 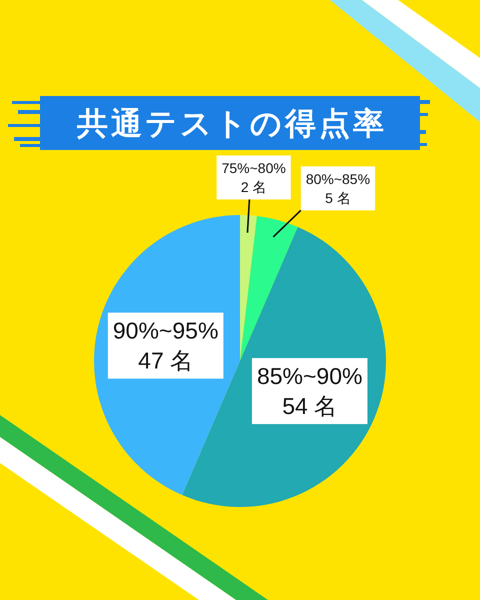 I want to click on data-label: 2 名, so click(x=253, y=186).